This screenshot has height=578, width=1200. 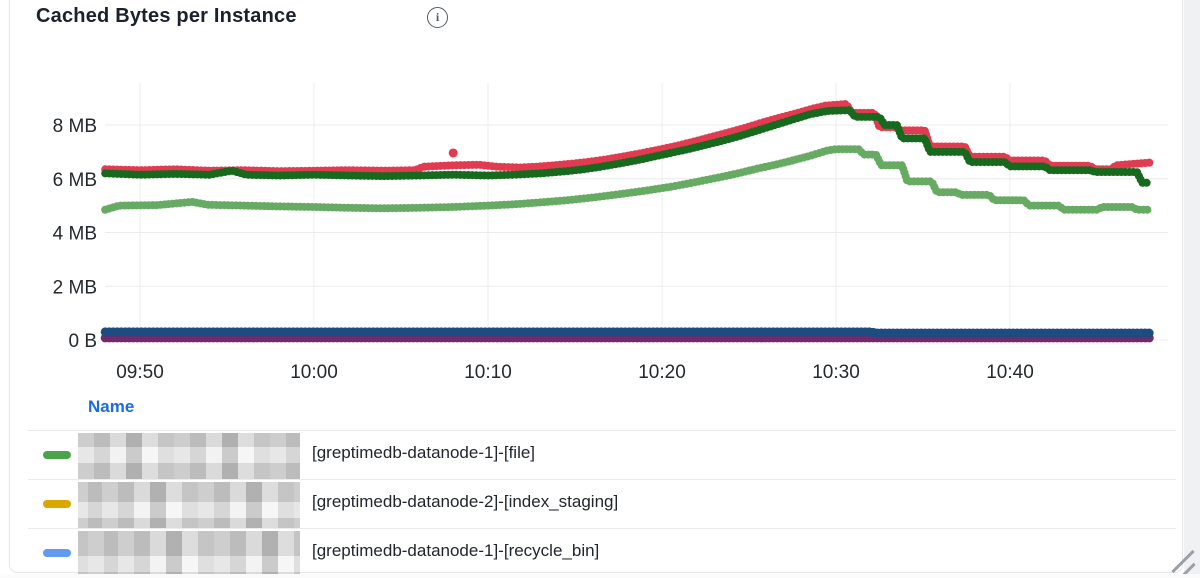 What do you see at coordinates (75, 287) in the screenshot?
I see `svg-text: 2 MB` at bounding box center [75, 287].